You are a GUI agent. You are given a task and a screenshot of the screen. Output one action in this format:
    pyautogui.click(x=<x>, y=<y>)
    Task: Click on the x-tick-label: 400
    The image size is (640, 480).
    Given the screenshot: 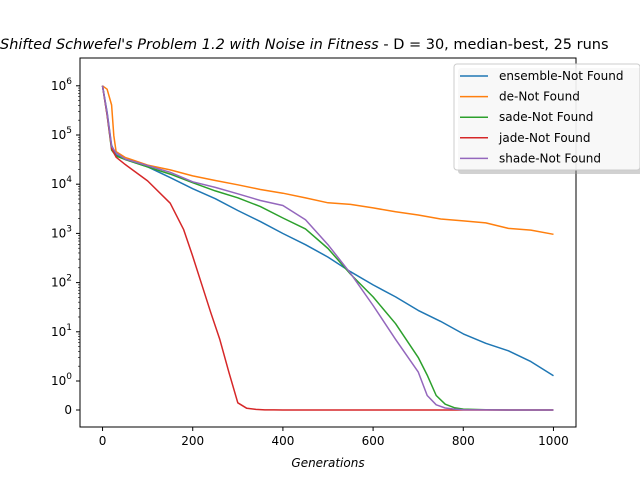 What is the action you would take?
    pyautogui.click(x=282, y=441)
    